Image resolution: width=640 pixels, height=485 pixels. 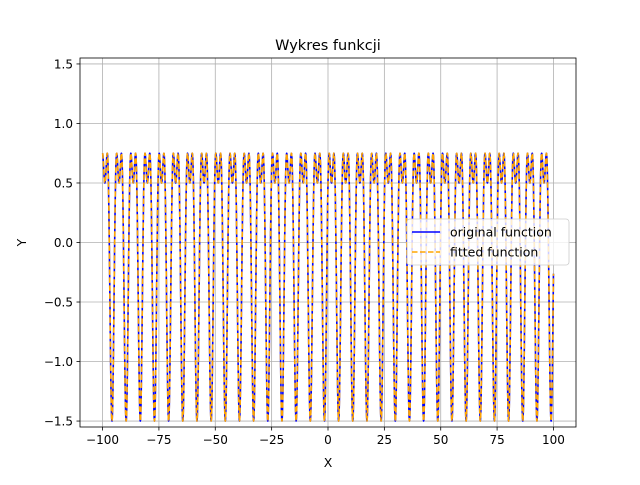 I want to click on x-tick-label: −75, so click(x=158, y=440).